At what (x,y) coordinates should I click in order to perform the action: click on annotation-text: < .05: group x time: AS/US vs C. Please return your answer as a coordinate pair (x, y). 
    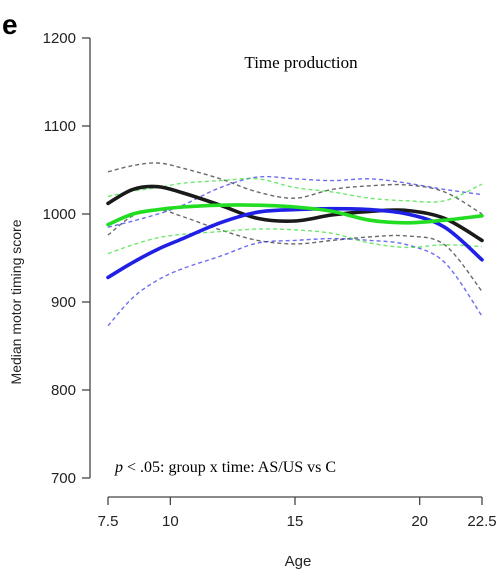
    Looking at the image, I should click on (229, 467).